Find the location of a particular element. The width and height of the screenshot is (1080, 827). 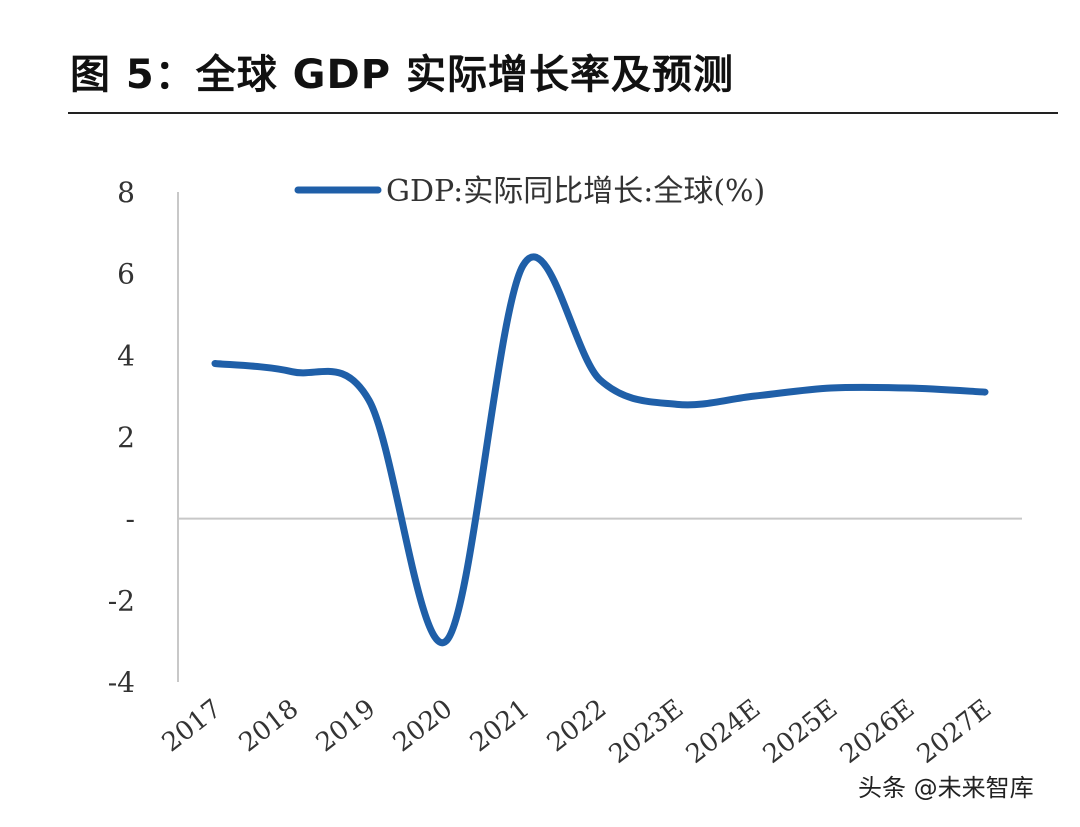

x-tick-label: 2026E is located at coordinates (878, 732).